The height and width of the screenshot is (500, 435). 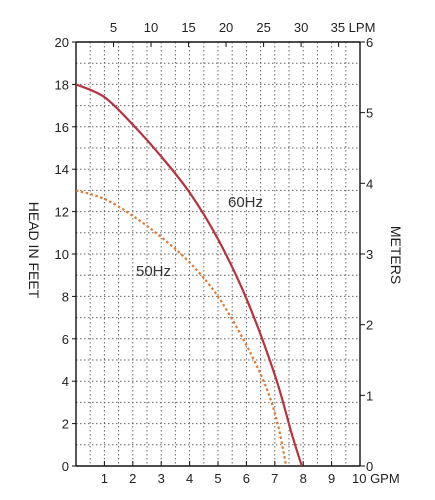 I want to click on bottom-tick-label: 8, so click(x=303, y=478).